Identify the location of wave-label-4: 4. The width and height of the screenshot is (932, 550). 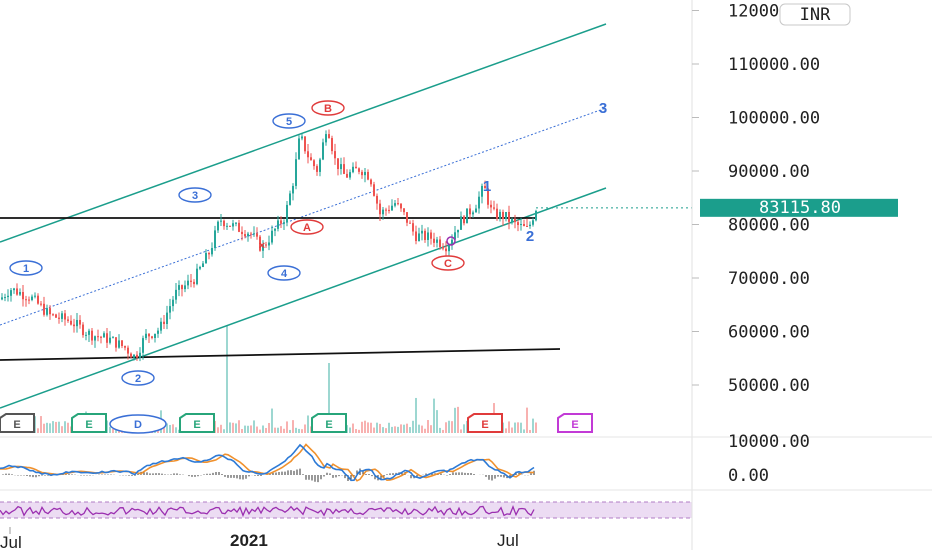
(284, 273).